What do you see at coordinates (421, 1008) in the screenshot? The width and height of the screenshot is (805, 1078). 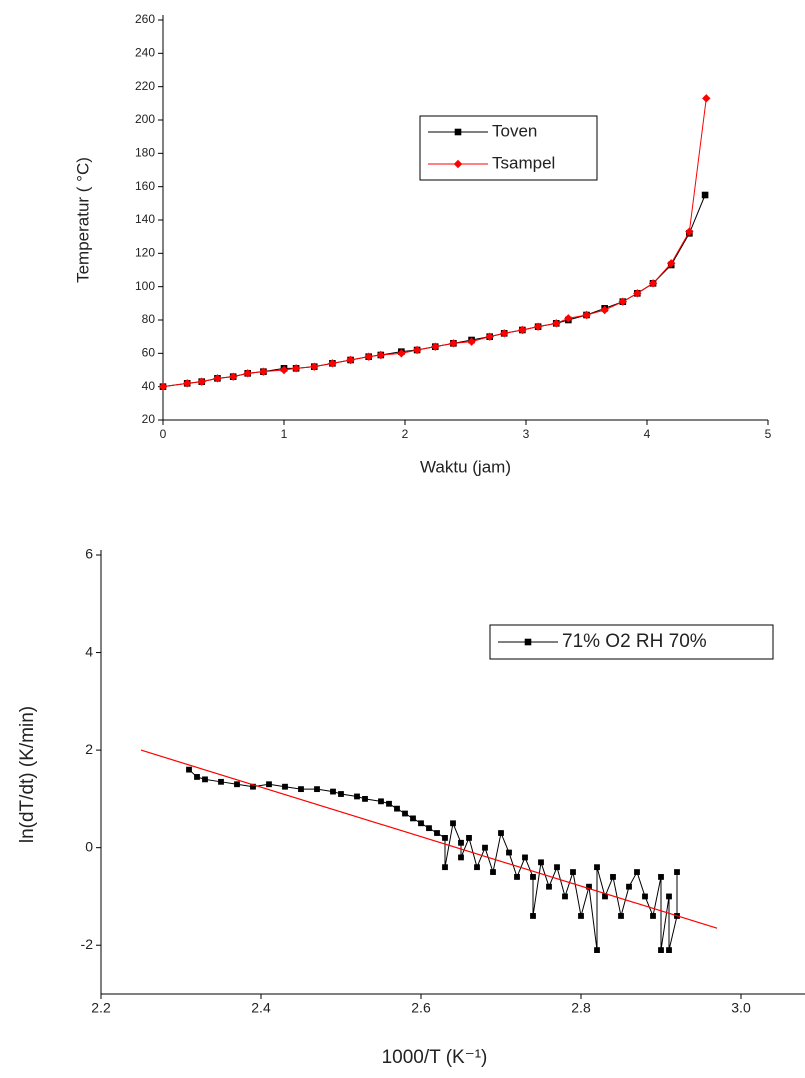 I see `x-tick-label: 2.6` at bounding box center [421, 1008].